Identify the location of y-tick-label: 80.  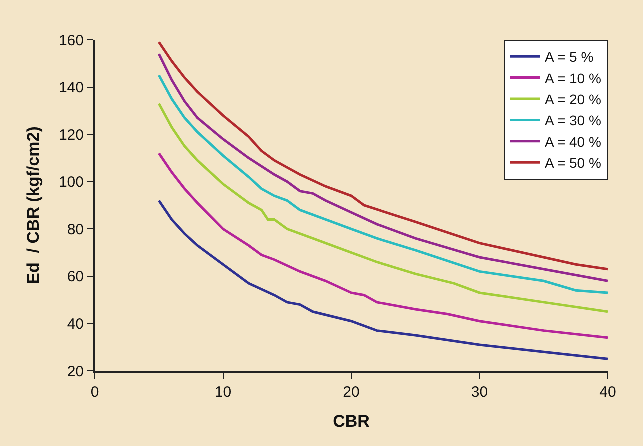
(75, 229).